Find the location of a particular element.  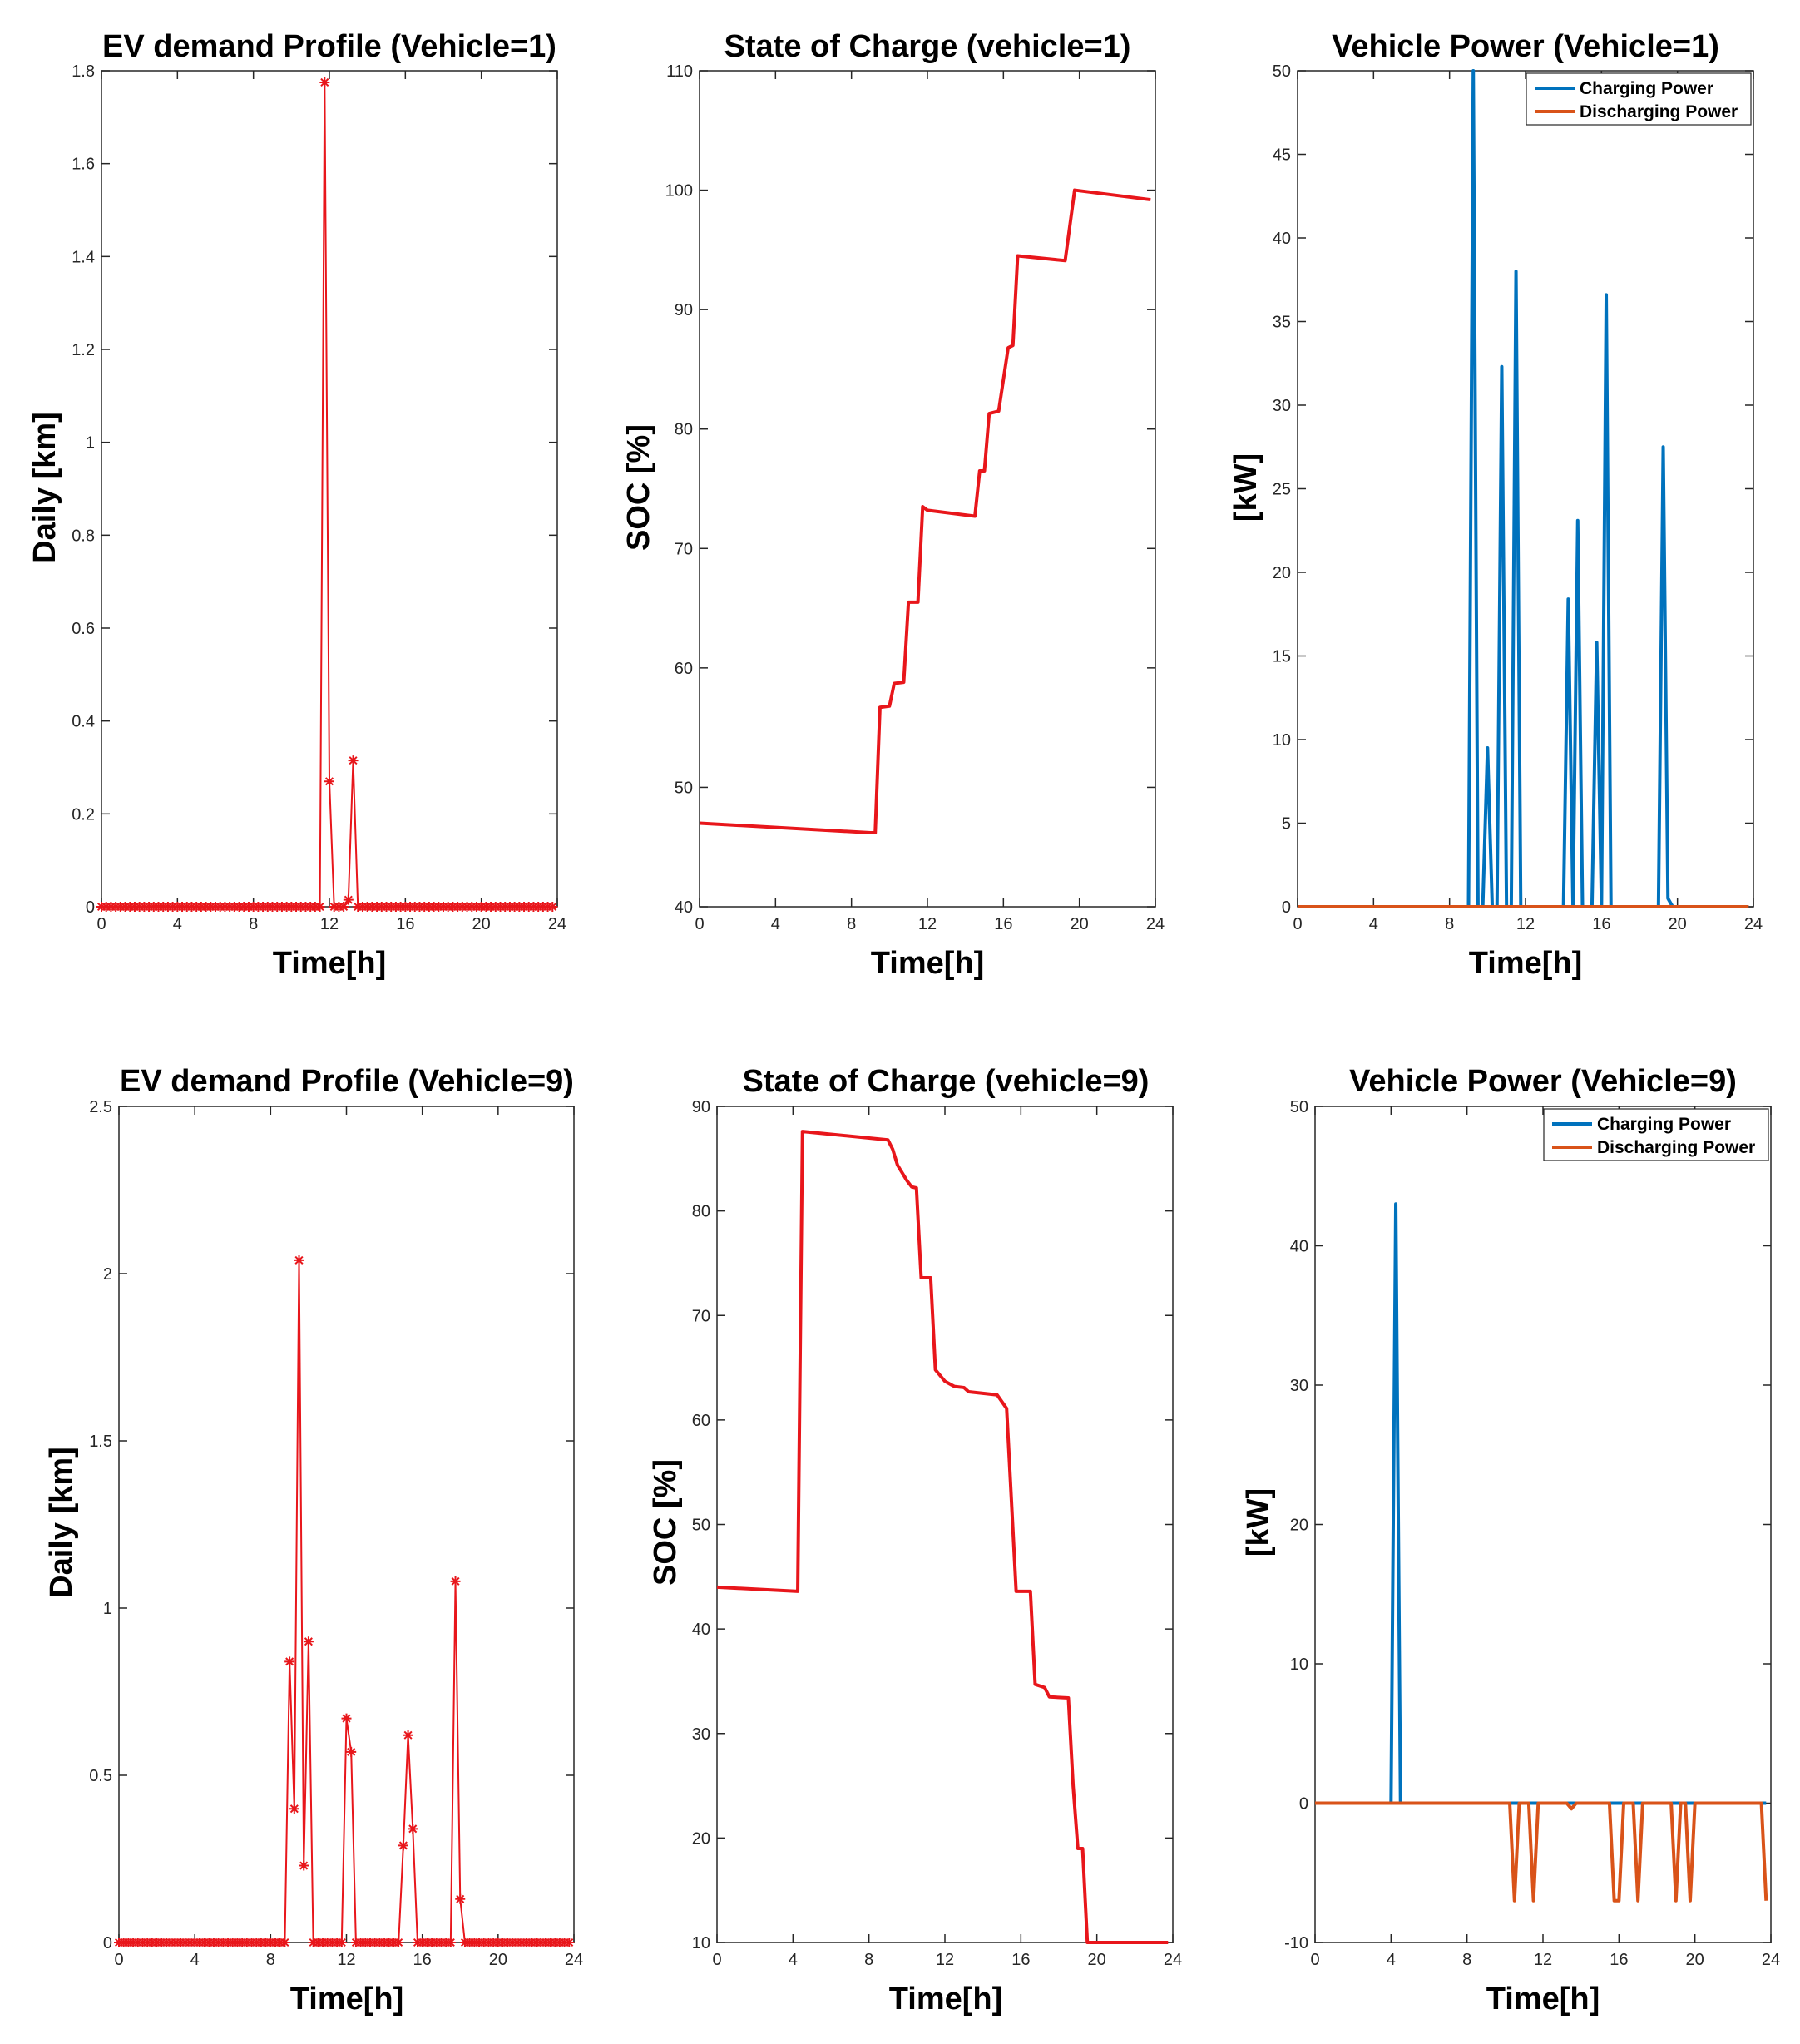

legend-entry: Charging Power is located at coordinates (1664, 1124).